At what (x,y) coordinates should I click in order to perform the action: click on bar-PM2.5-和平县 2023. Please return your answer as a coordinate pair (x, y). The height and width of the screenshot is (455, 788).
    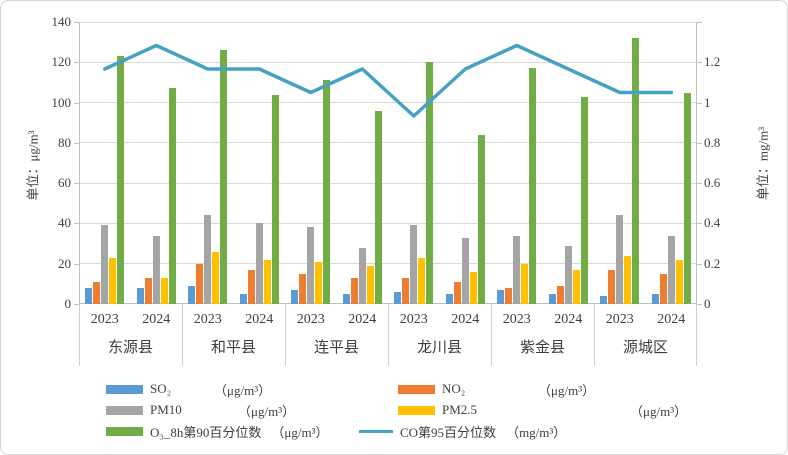
    Looking at the image, I should click on (216, 277).